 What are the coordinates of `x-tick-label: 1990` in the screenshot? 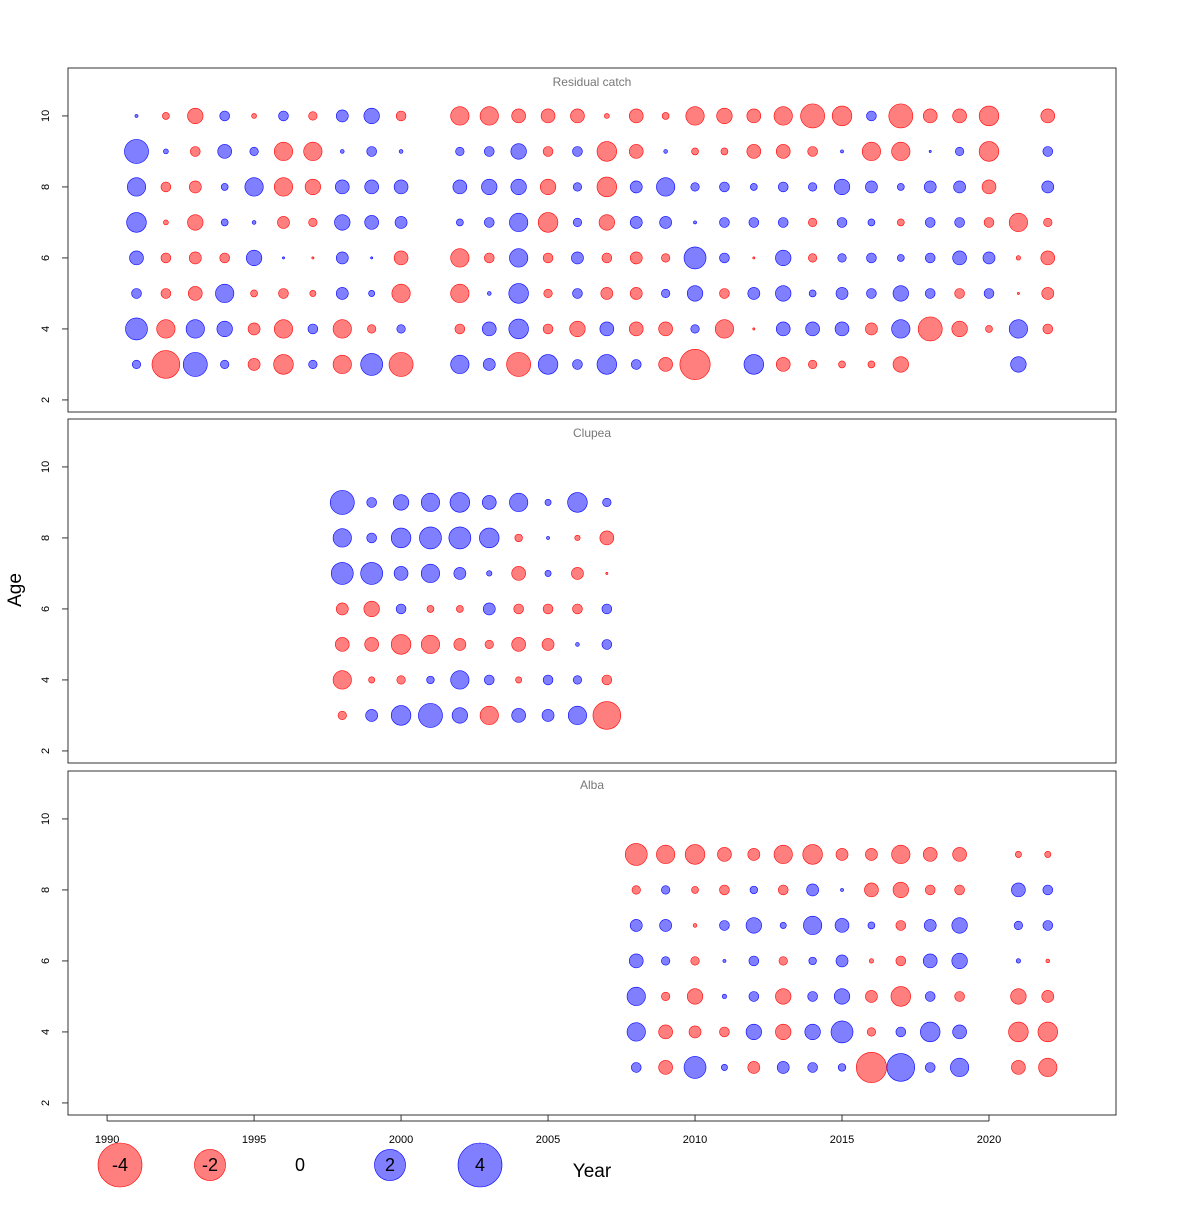 It's located at (107, 1140).